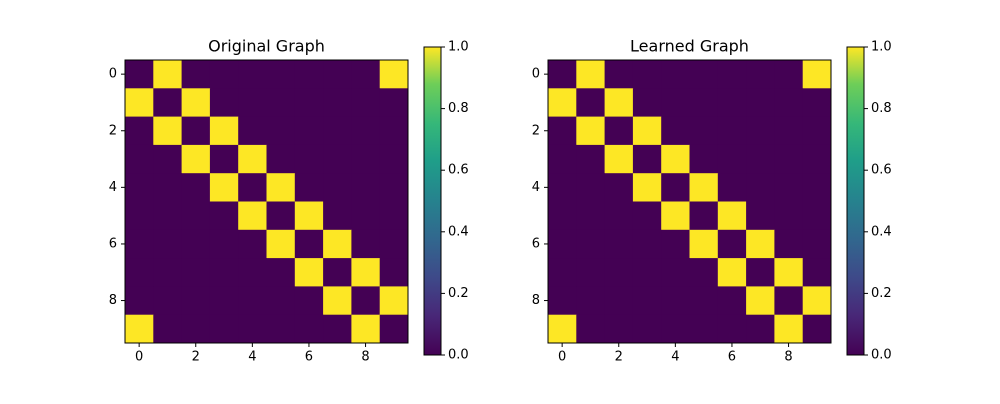 The height and width of the screenshot is (404, 1000). What do you see at coordinates (266, 46) in the screenshot?
I see `chart-title: Original Graph` at bounding box center [266, 46].